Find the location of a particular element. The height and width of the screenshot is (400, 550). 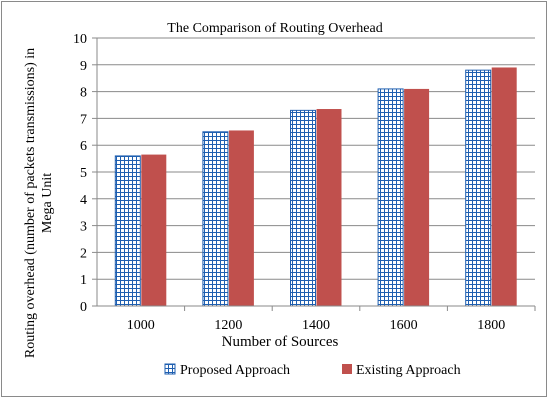

y-tick-label: 7 is located at coordinates (83, 119).